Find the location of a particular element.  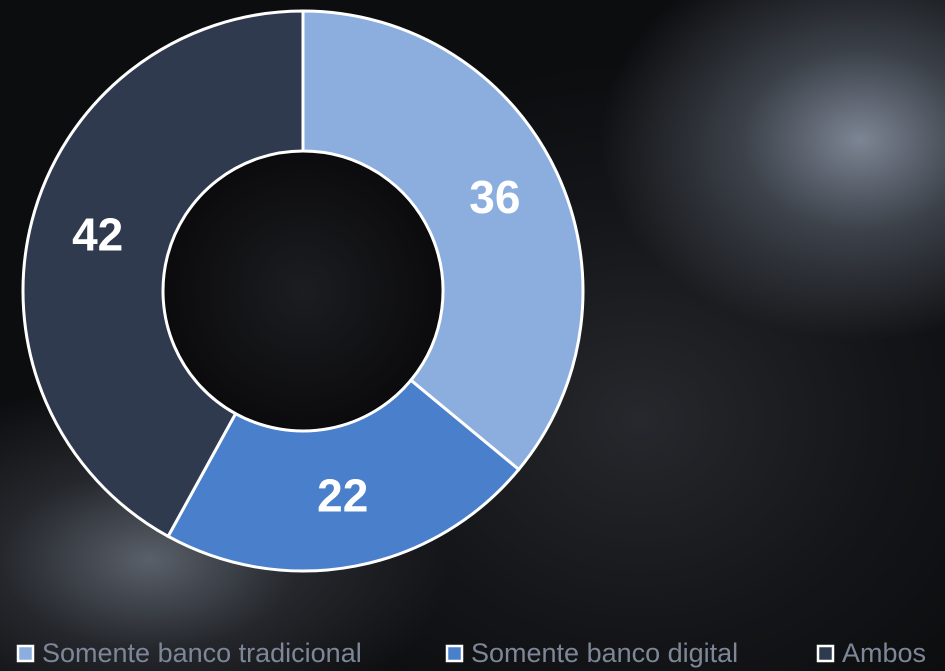

legend-label: Somente banco tradicional is located at coordinates (202, 653).